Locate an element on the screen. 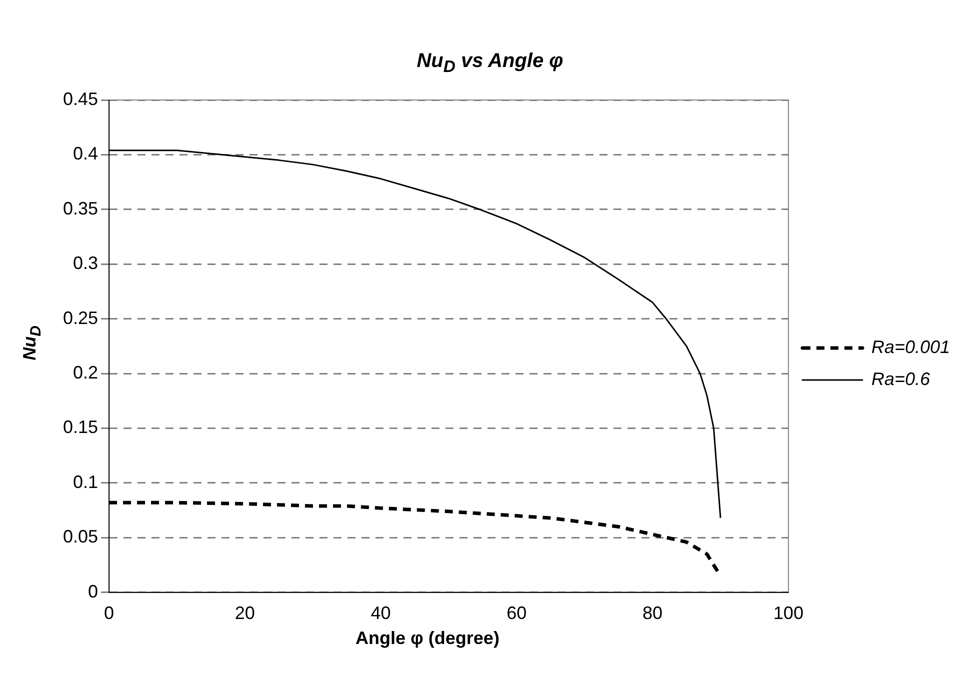  x-tick-label: 80 is located at coordinates (652, 613).